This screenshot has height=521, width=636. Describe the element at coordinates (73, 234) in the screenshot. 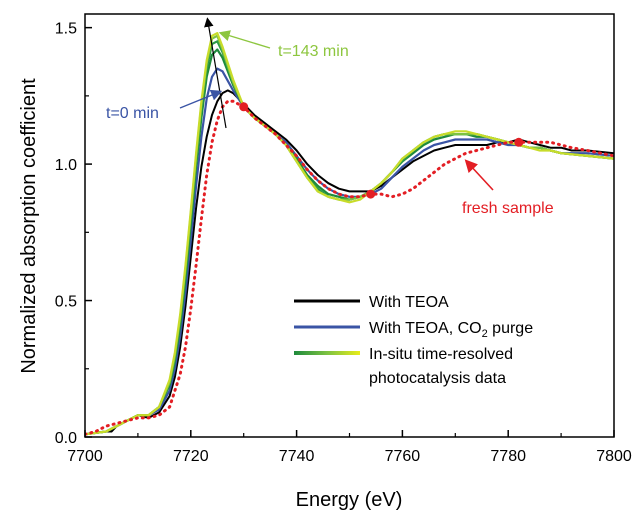

I see `y-axis-ticks: 0.0 0.5 1.0 1.5` at that location.